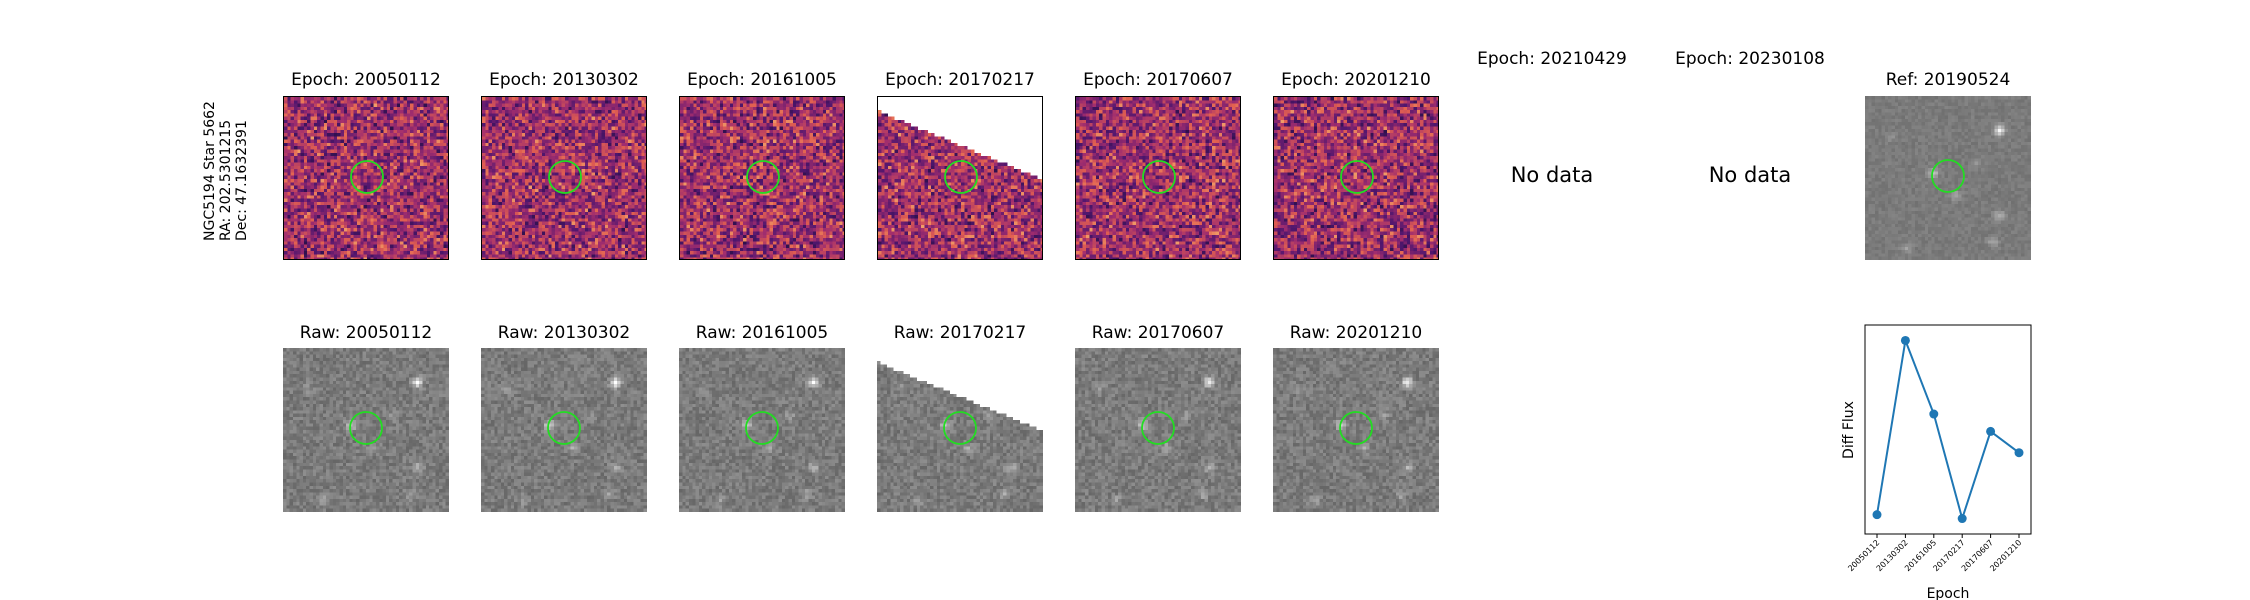  I want to click on nodata-7: No data, so click(1750, 175).